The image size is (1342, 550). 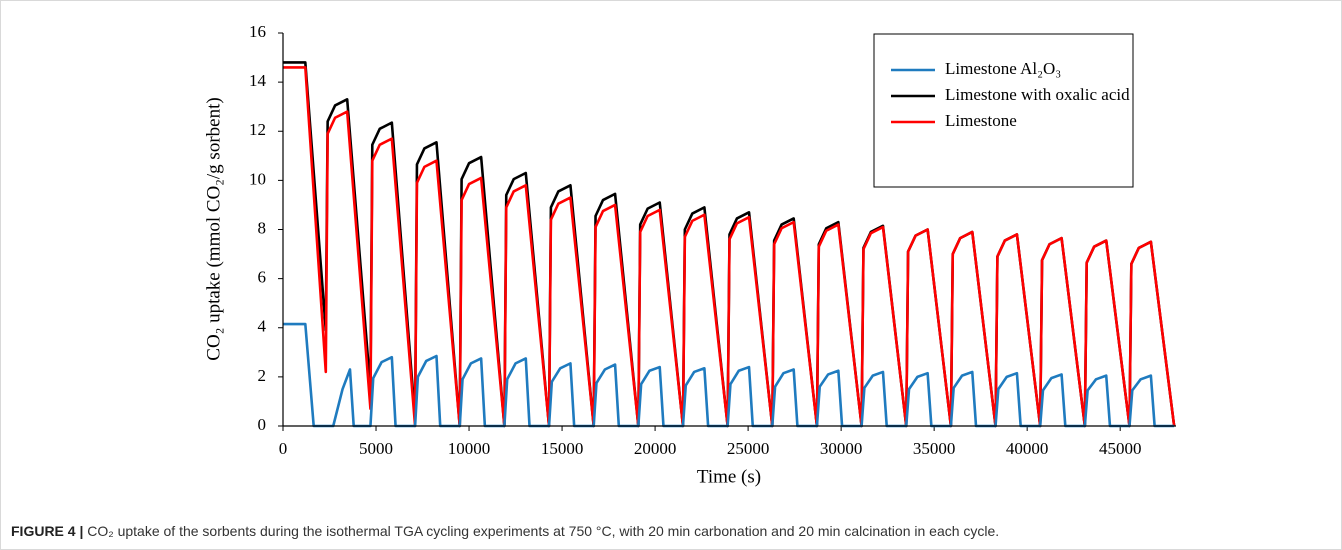 I want to click on x-tick-label: 10000, so click(x=469, y=448).